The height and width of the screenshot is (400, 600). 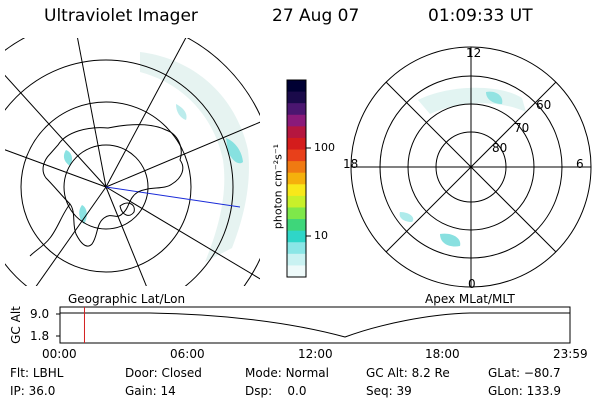 What do you see at coordinates (351, 164) in the screenshot?
I see `mlt-label-18: 18` at bounding box center [351, 164].